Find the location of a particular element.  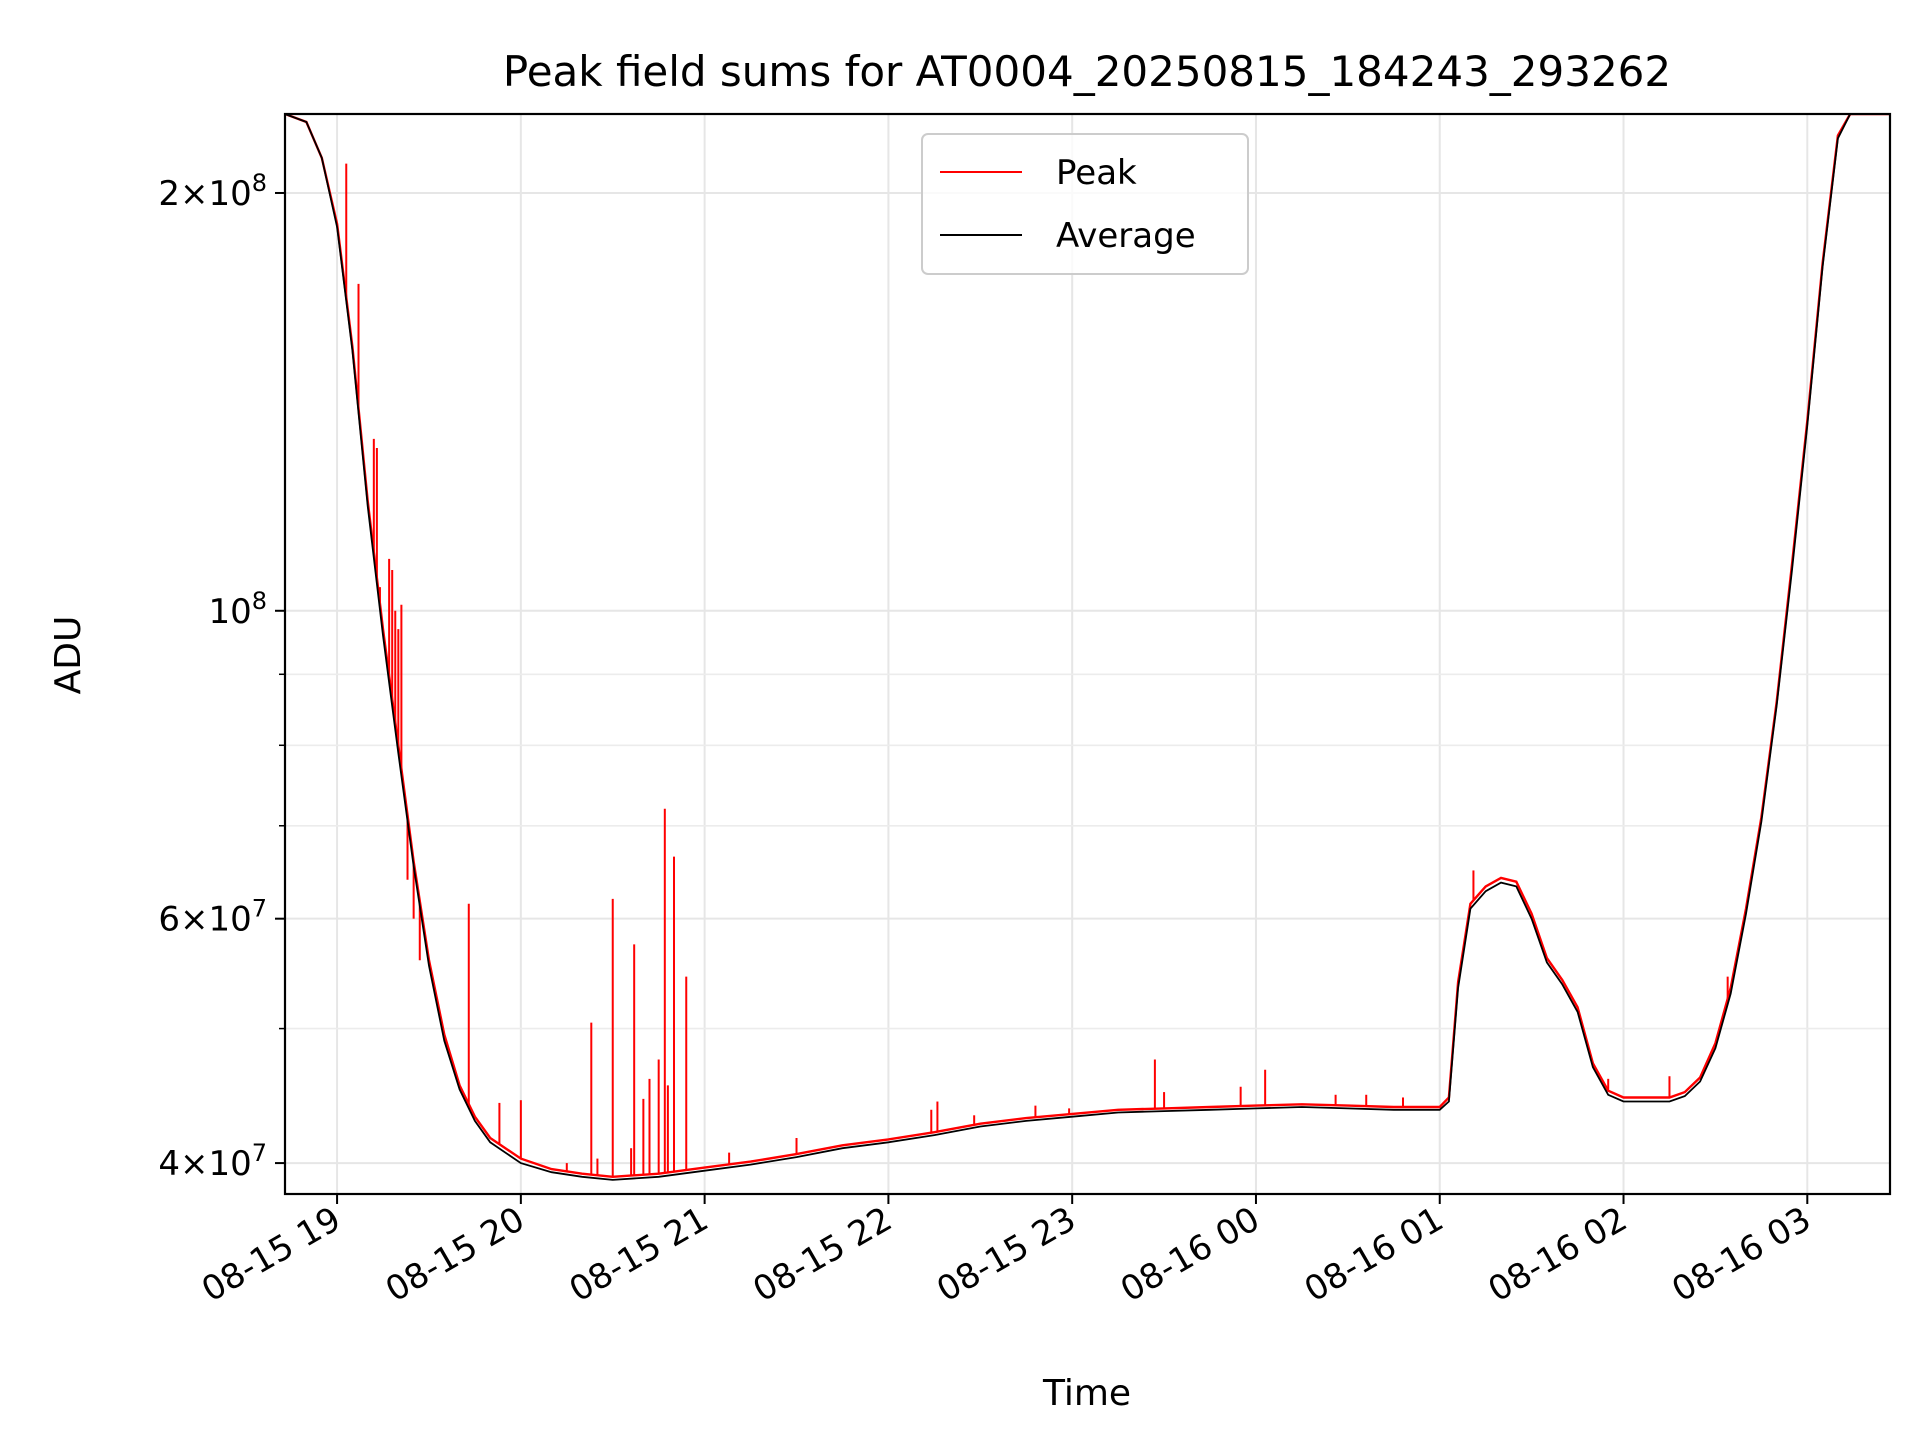

y-tick-label: 108 is located at coordinates (237, 609).